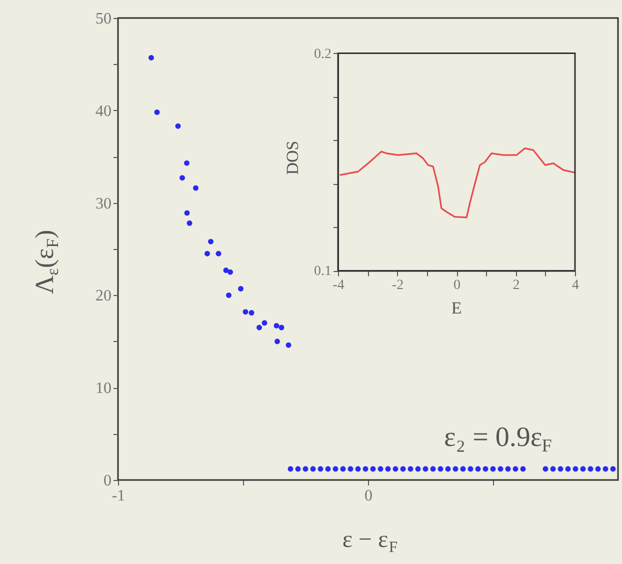 The width and height of the screenshot is (622, 564). Describe the element at coordinates (104, 296) in the screenshot. I see `y-tick-label: 20` at that location.